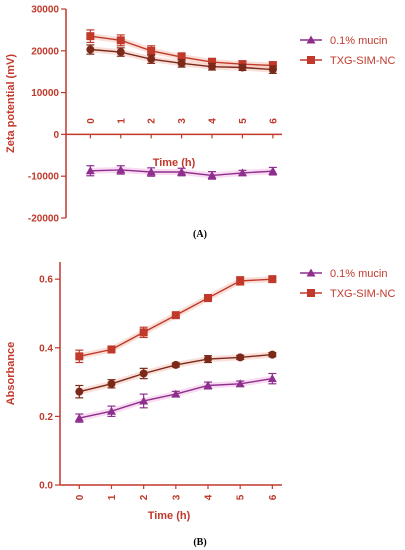 The image size is (405, 550). I want to click on y-tick-label: 10000, so click(45, 93).